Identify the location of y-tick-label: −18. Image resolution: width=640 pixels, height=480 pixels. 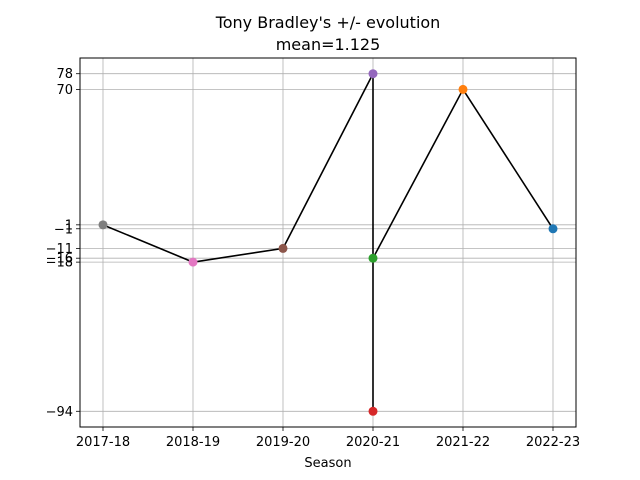
(59, 263).